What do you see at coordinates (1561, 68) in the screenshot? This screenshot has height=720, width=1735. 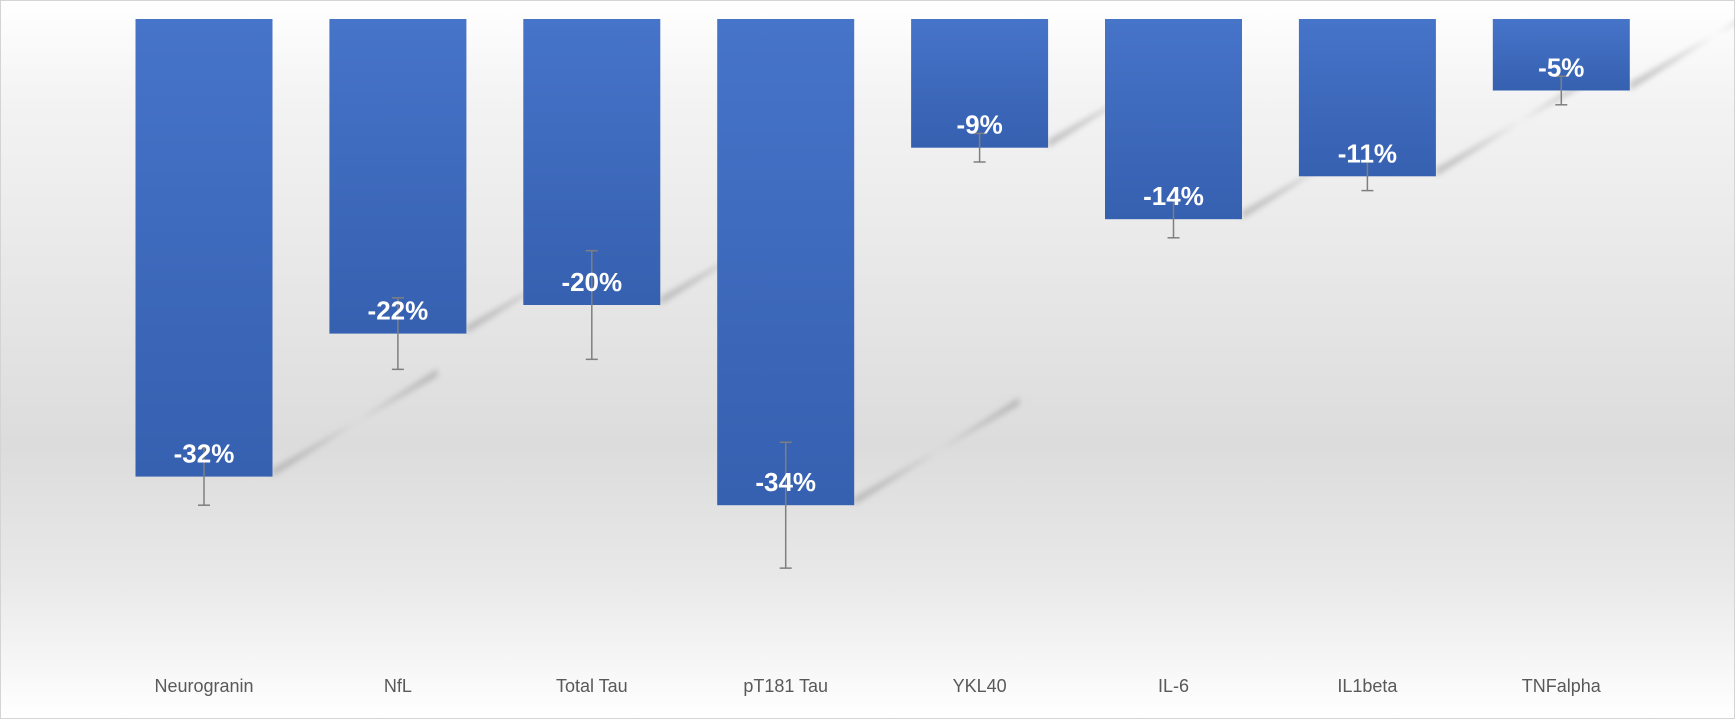 I see `data-label: -5%` at bounding box center [1561, 68].